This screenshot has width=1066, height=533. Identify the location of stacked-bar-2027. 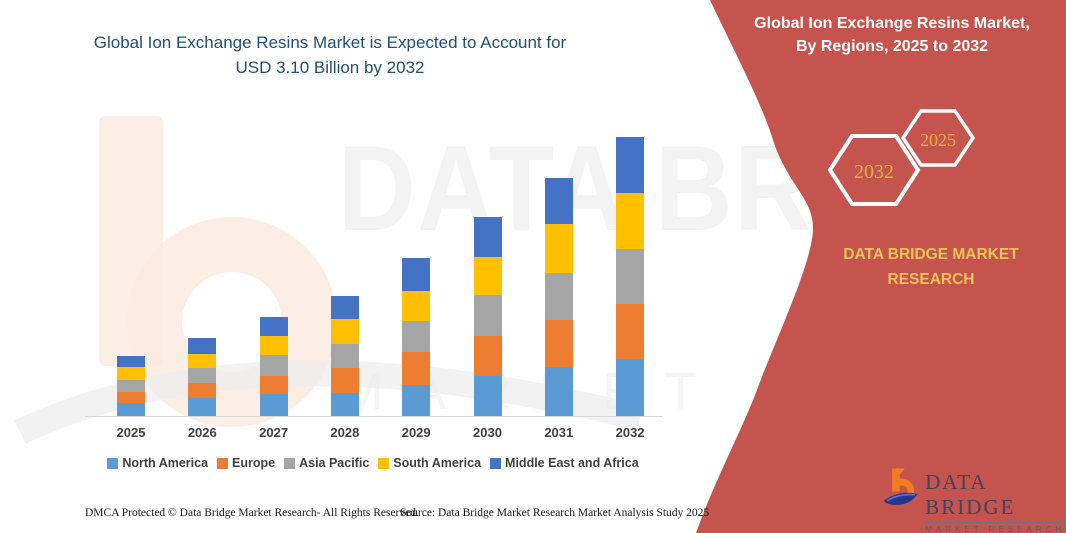
(273, 366).